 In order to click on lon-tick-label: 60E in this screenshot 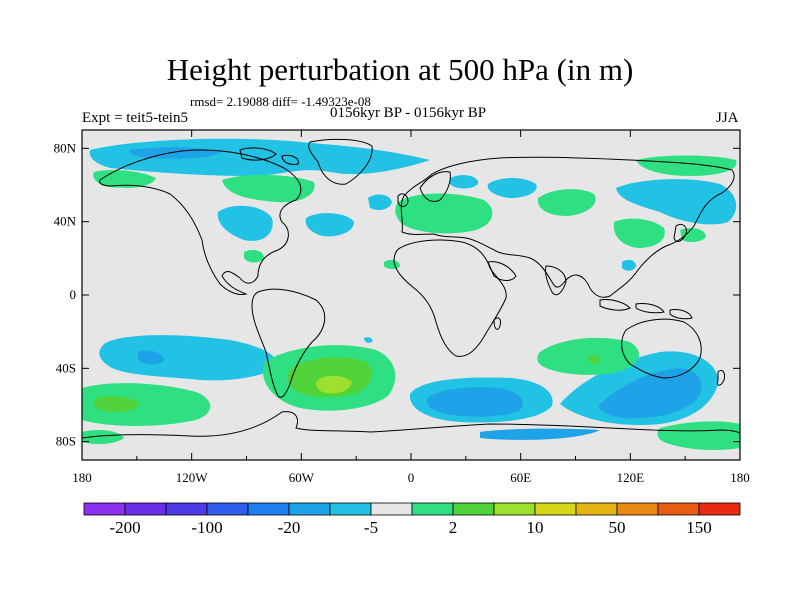, I will do `click(520, 477)`.